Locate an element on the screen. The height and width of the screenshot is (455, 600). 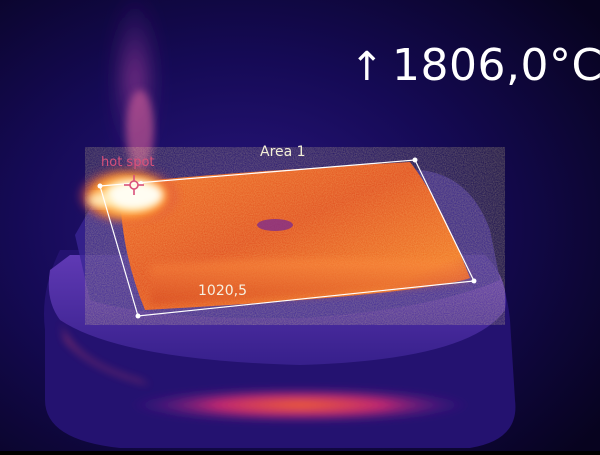
bottom-glow is located at coordinates (300, 405).